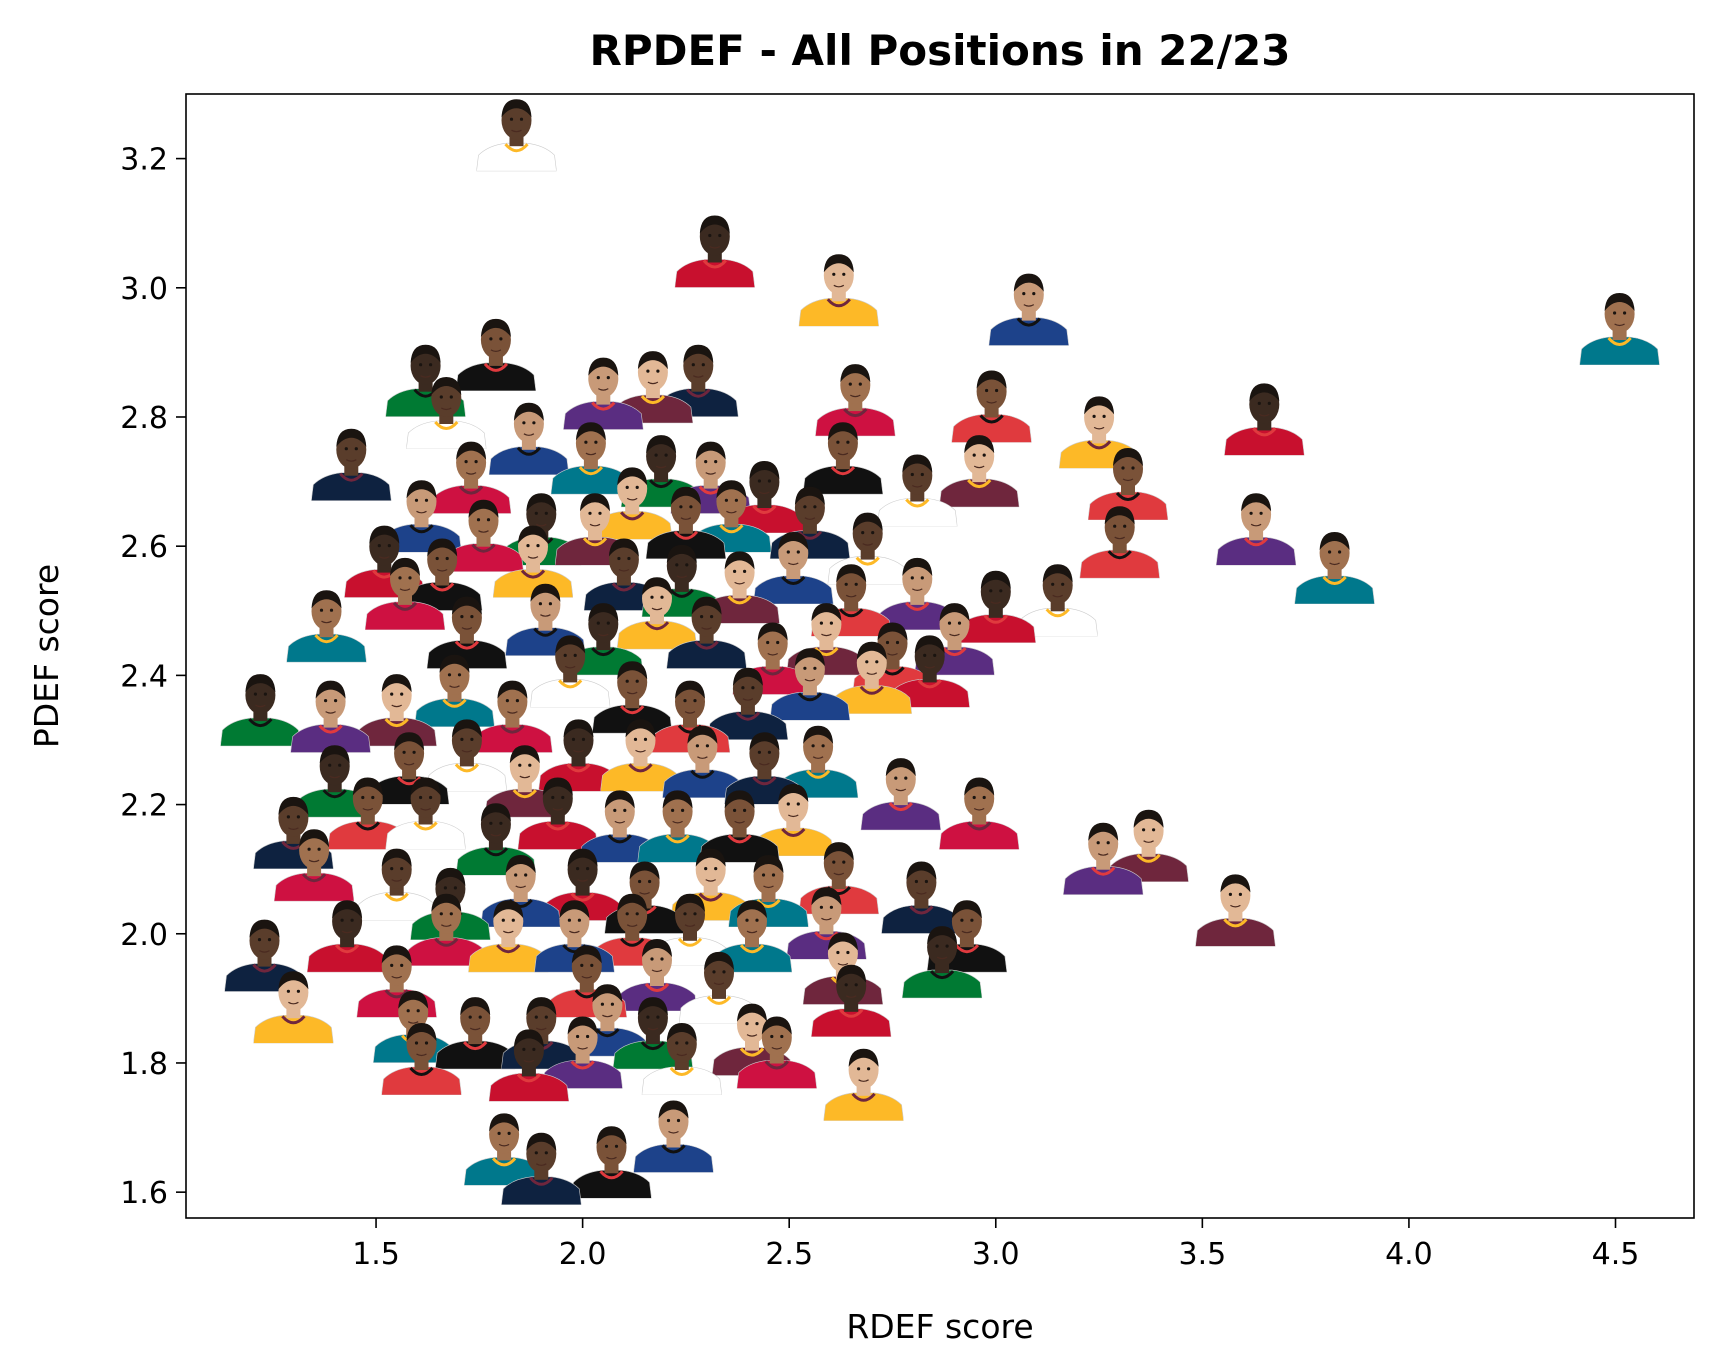 The image size is (1716, 1361). I want to click on y-tick-label: 1.8, so click(144, 1064).